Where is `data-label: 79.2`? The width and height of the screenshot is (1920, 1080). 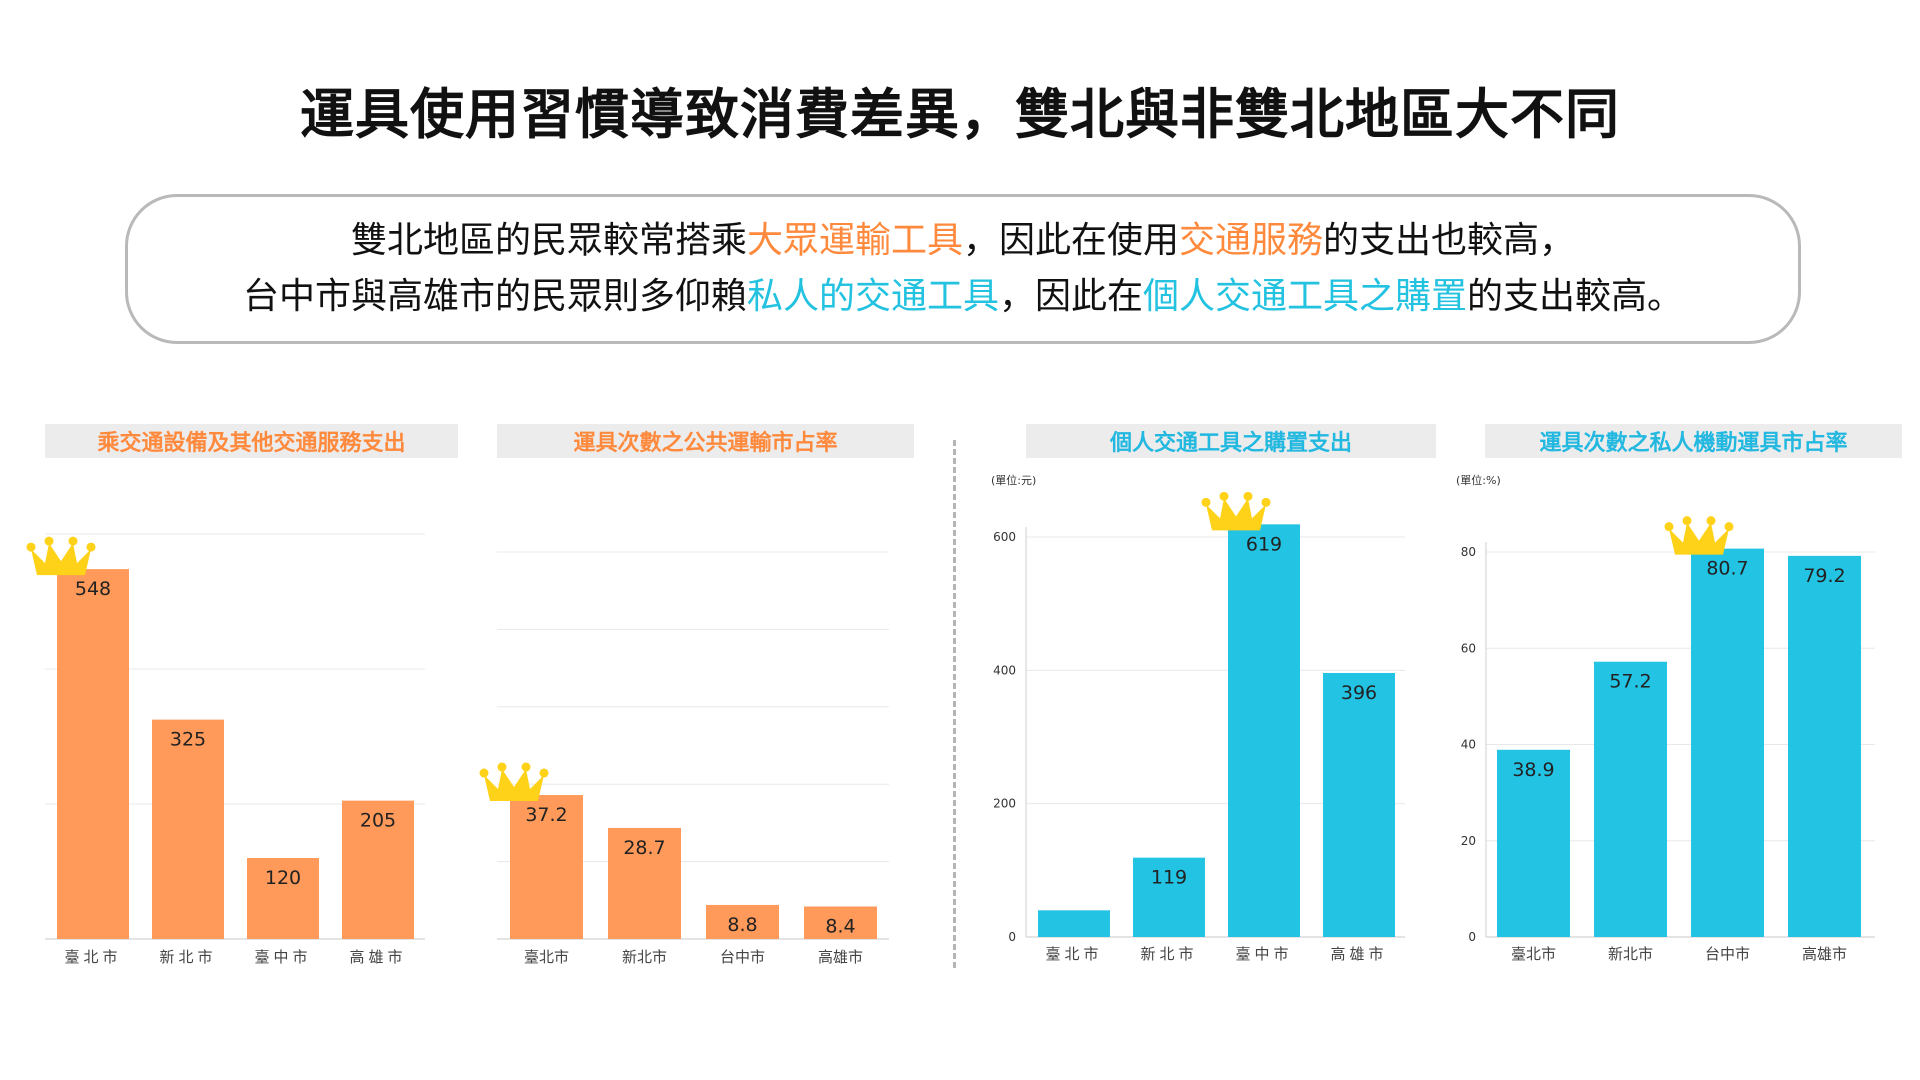
data-label: 79.2 is located at coordinates (1824, 576).